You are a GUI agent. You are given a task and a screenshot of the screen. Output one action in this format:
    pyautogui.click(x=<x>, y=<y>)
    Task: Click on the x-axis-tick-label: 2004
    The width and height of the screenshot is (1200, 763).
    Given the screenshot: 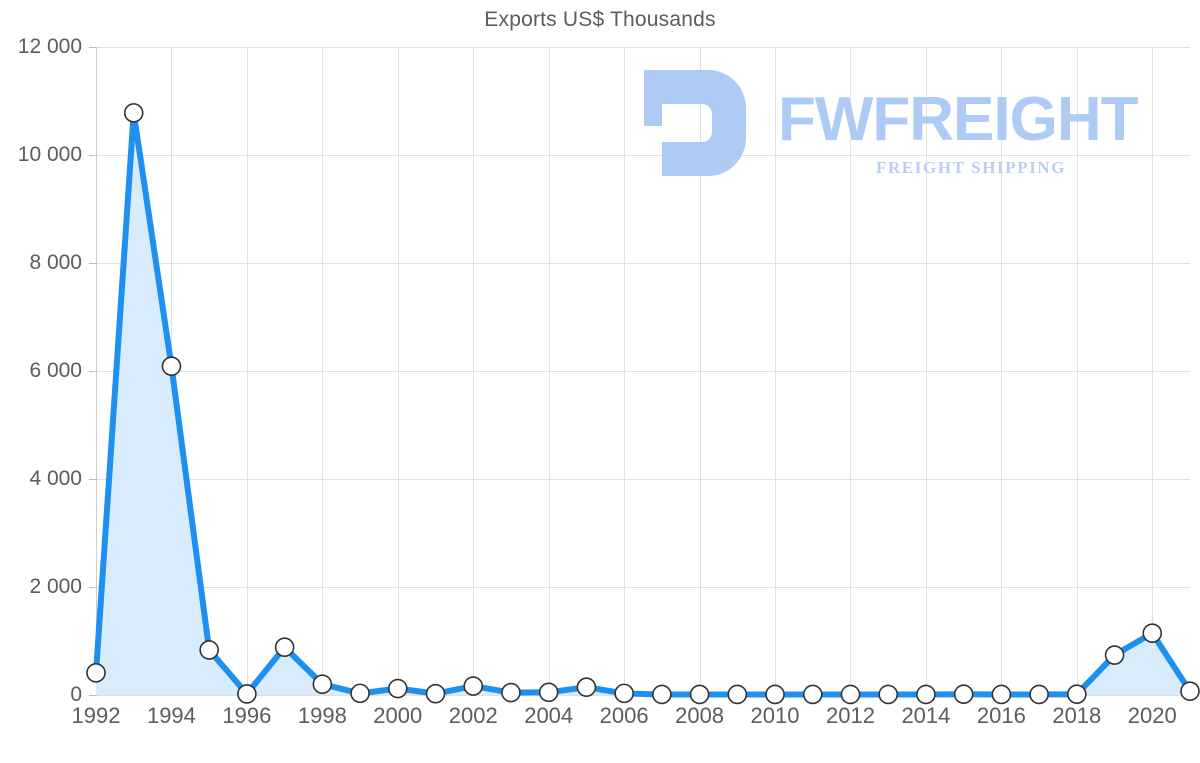 What is the action you would take?
    pyautogui.click(x=549, y=715)
    